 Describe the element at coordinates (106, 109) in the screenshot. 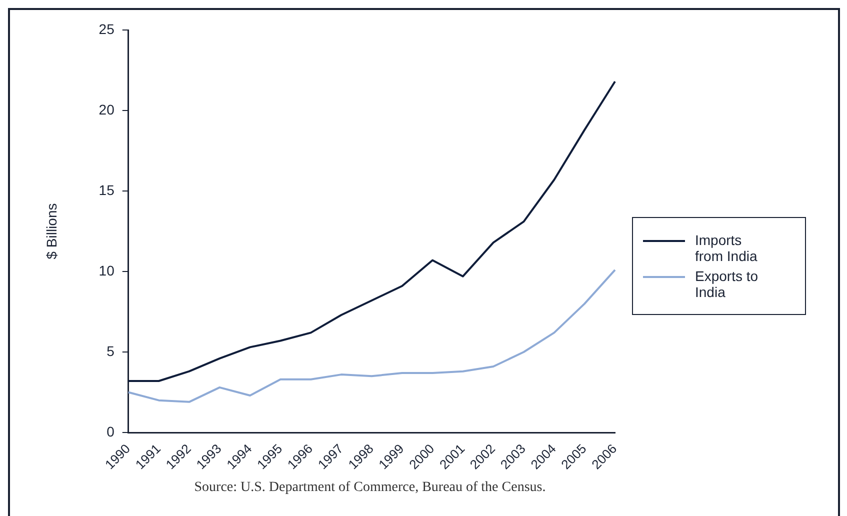

I see `y-tick-label: 20` at that location.